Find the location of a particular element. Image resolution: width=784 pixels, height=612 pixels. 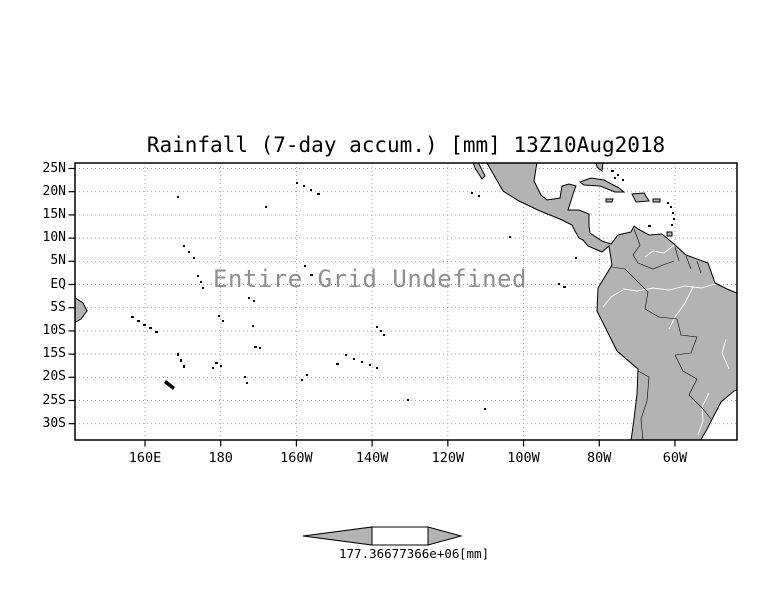

colorbar-mid-cell is located at coordinates (400, 536).